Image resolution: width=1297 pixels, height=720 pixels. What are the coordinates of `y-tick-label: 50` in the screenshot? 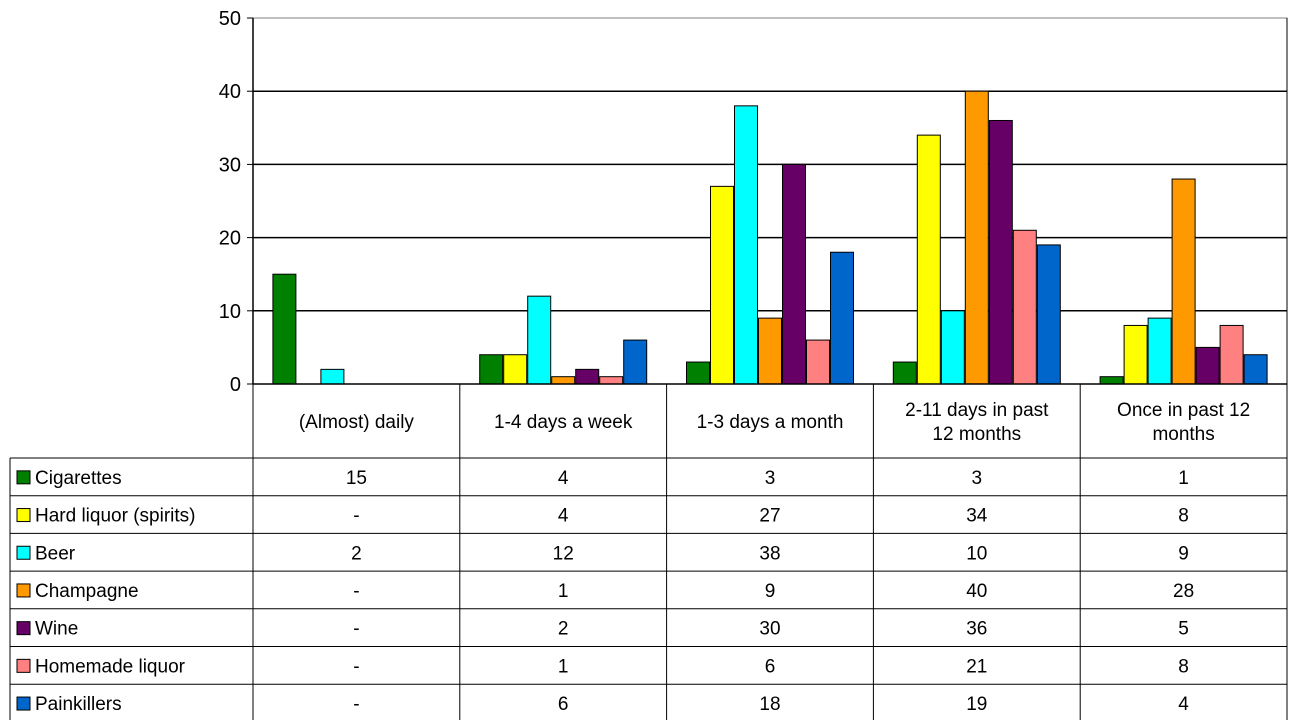 It's located at (230, 19).